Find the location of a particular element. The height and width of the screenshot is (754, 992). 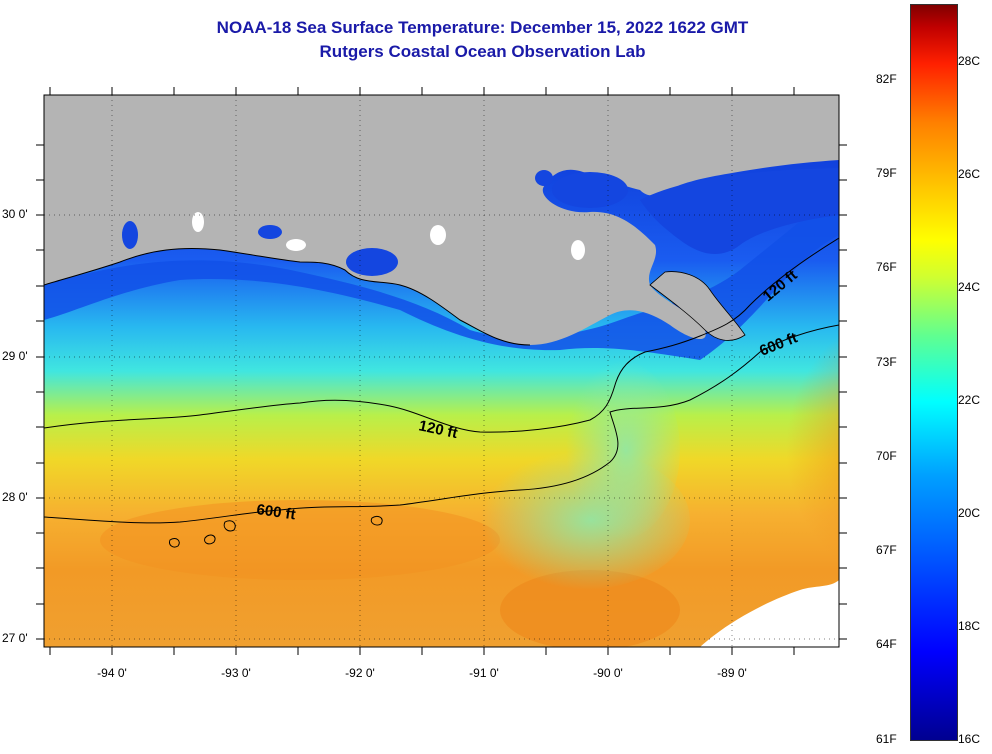

colorbar-f-61: 61F is located at coordinates (886, 739).